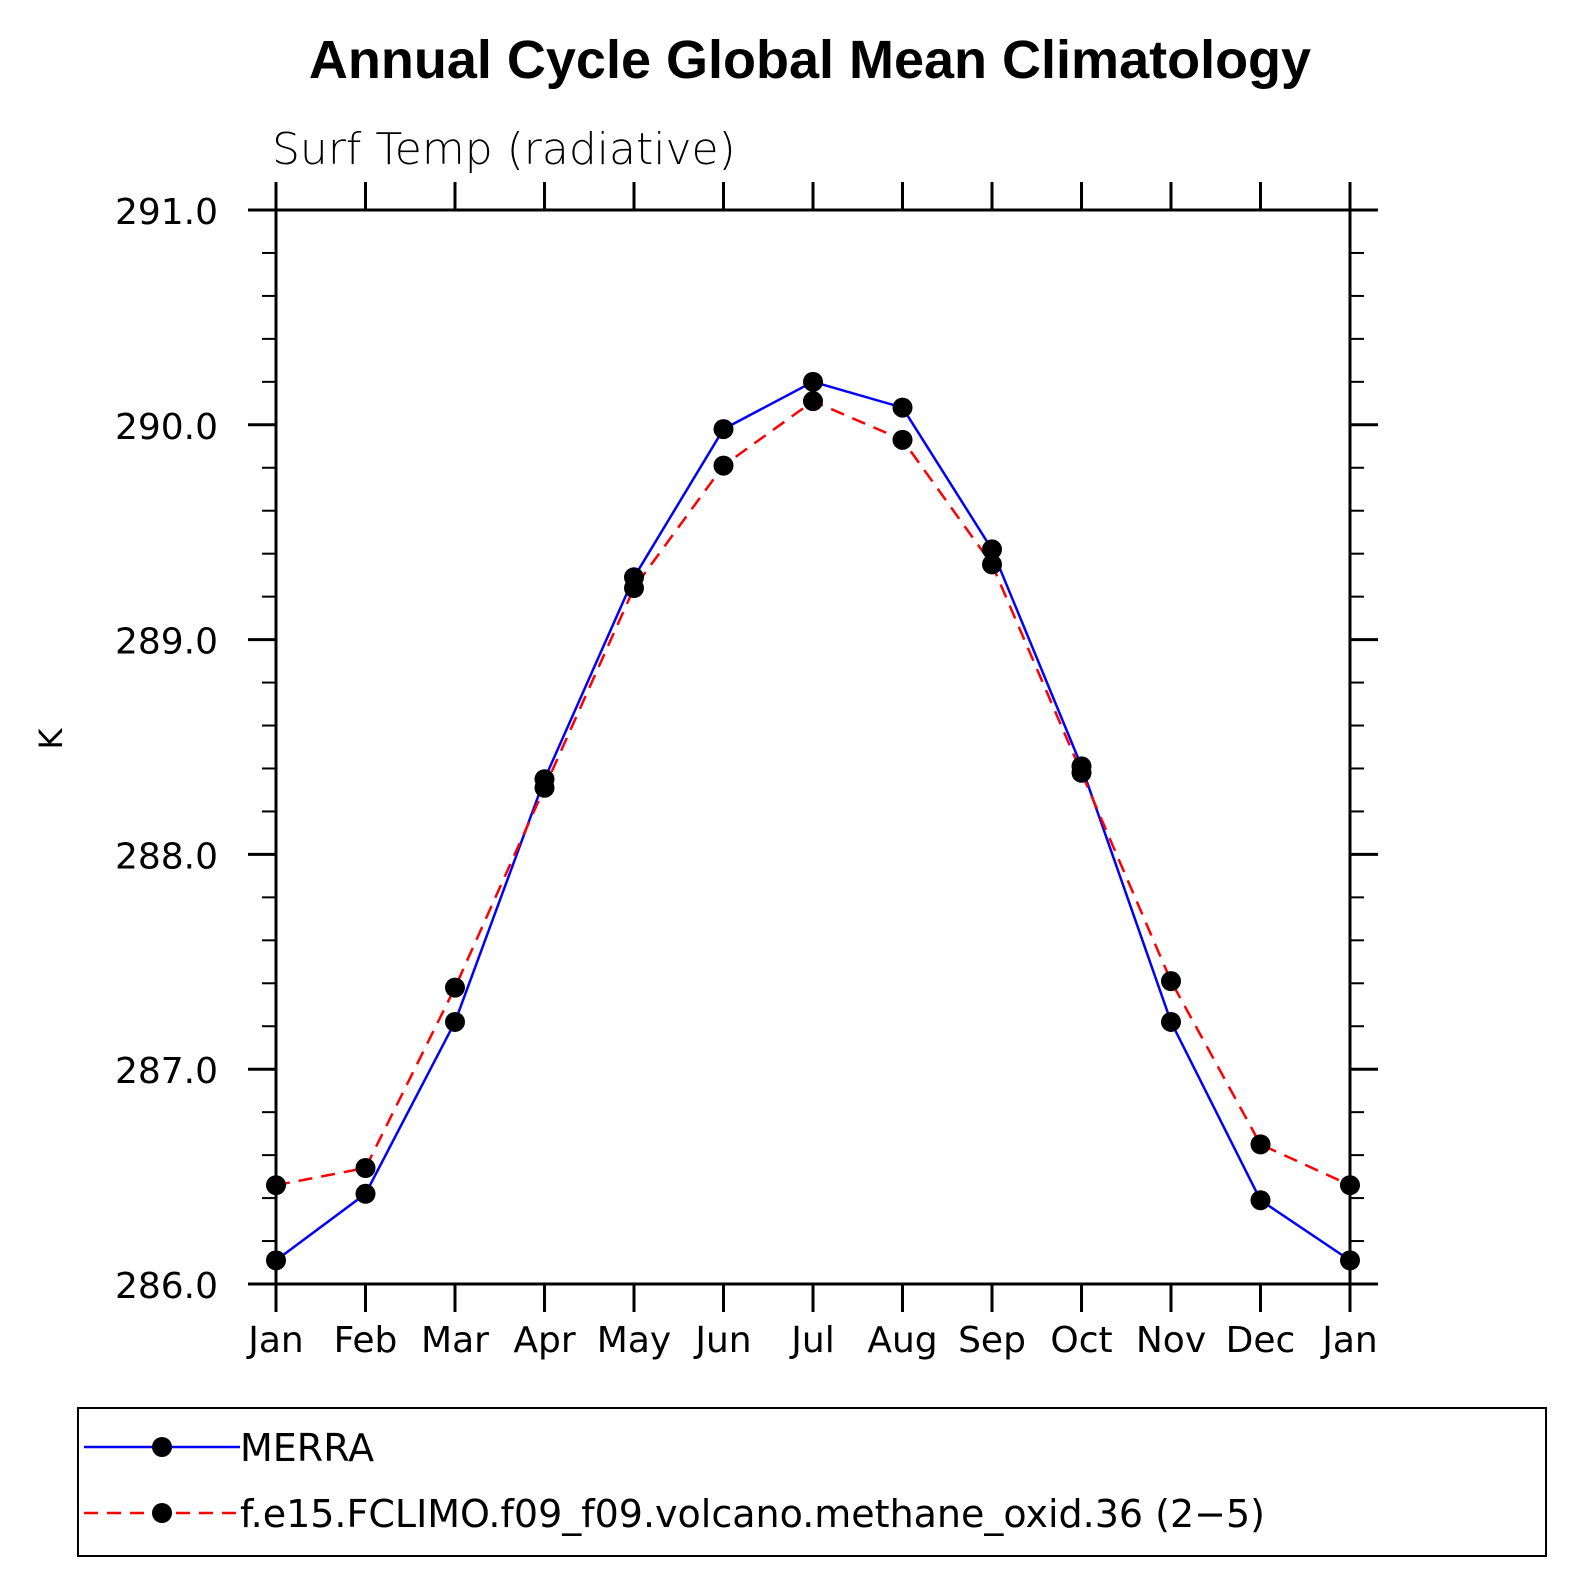 This screenshot has width=1580, height=1580. What do you see at coordinates (166, 1071) in the screenshot?
I see `y-tick-label: 287.0` at bounding box center [166, 1071].